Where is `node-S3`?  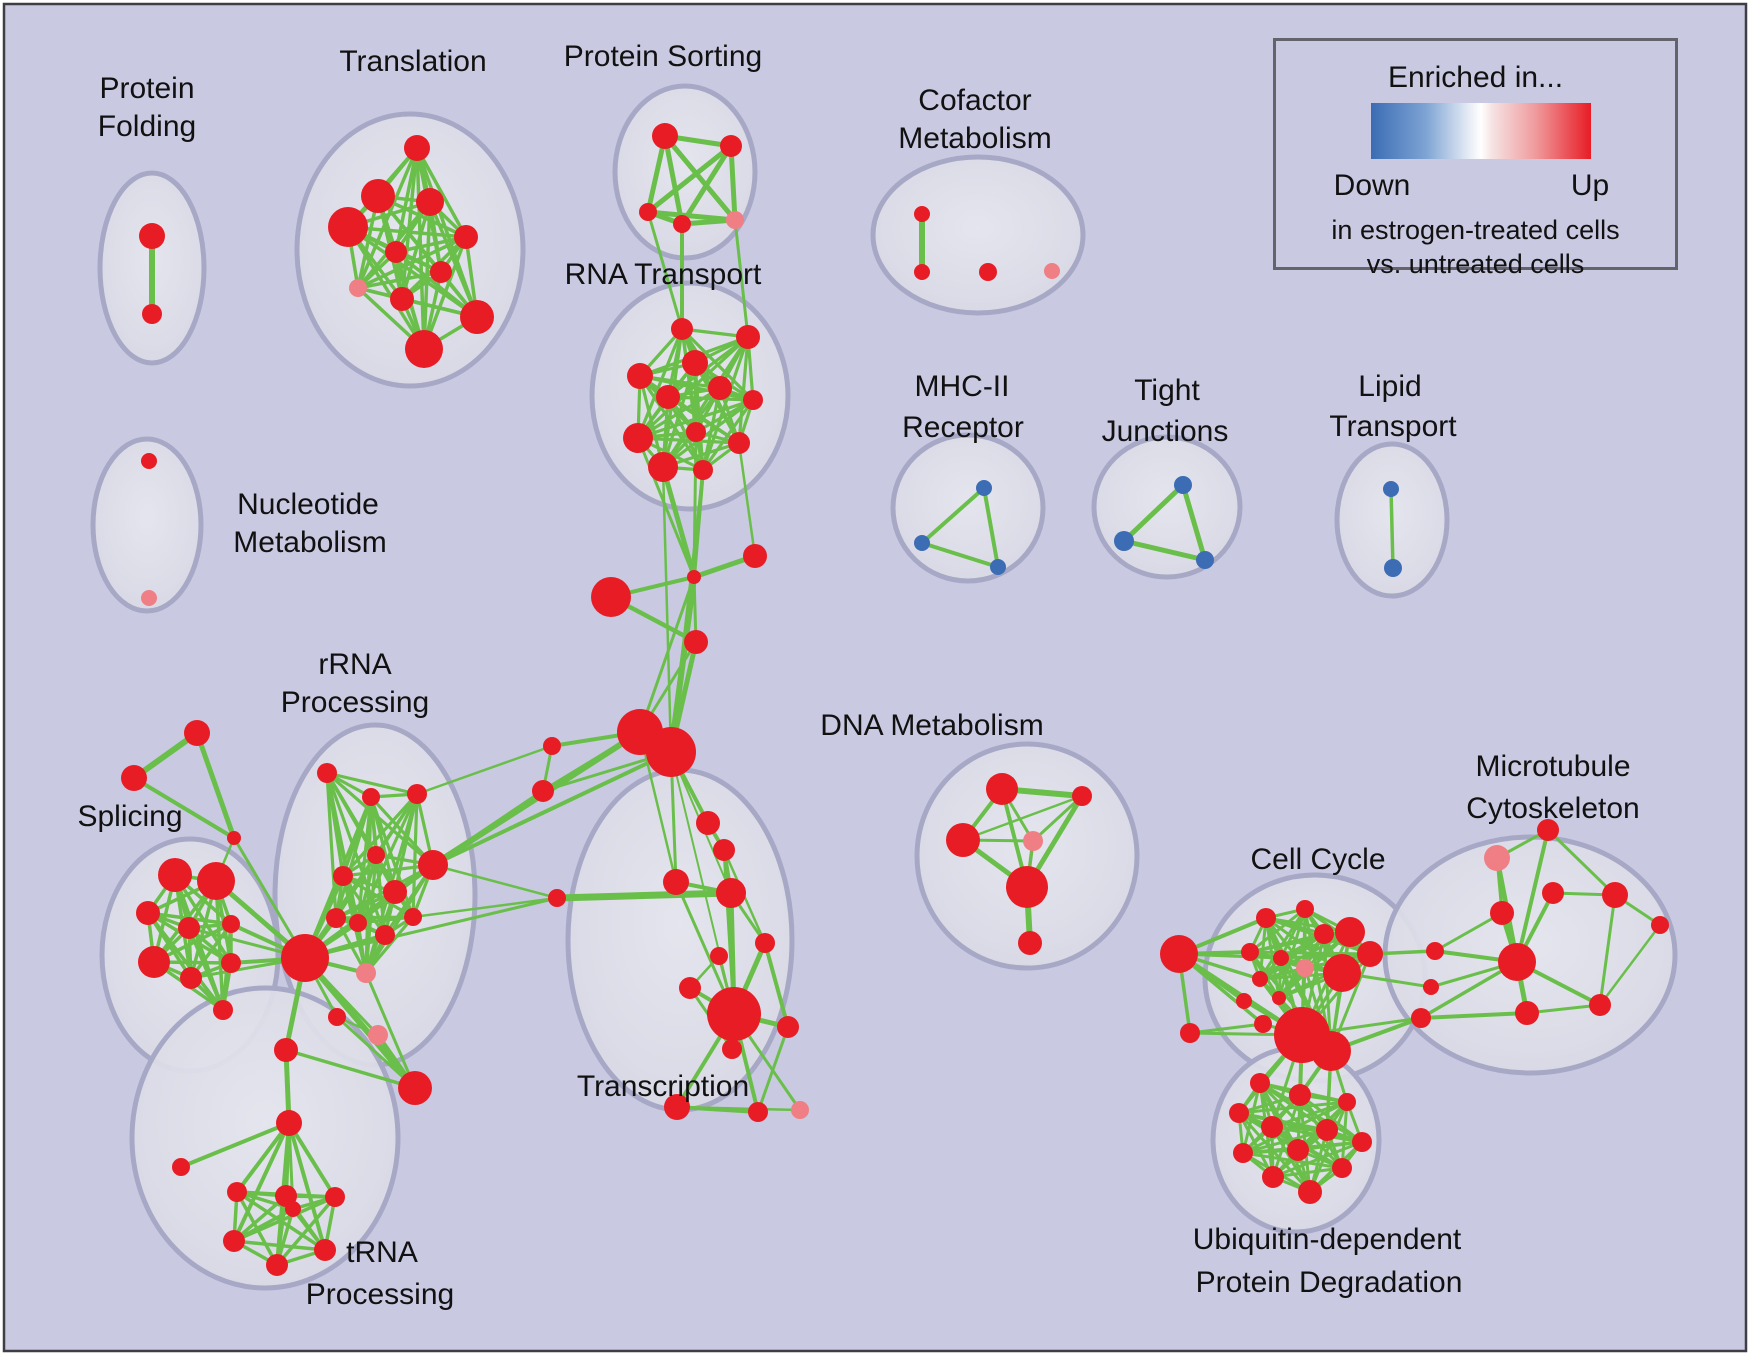
node-S3 is located at coordinates (148, 913).